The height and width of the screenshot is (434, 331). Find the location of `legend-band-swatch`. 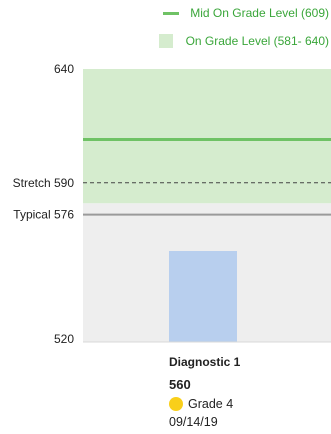

legend-band-swatch is located at coordinates (165, 41).